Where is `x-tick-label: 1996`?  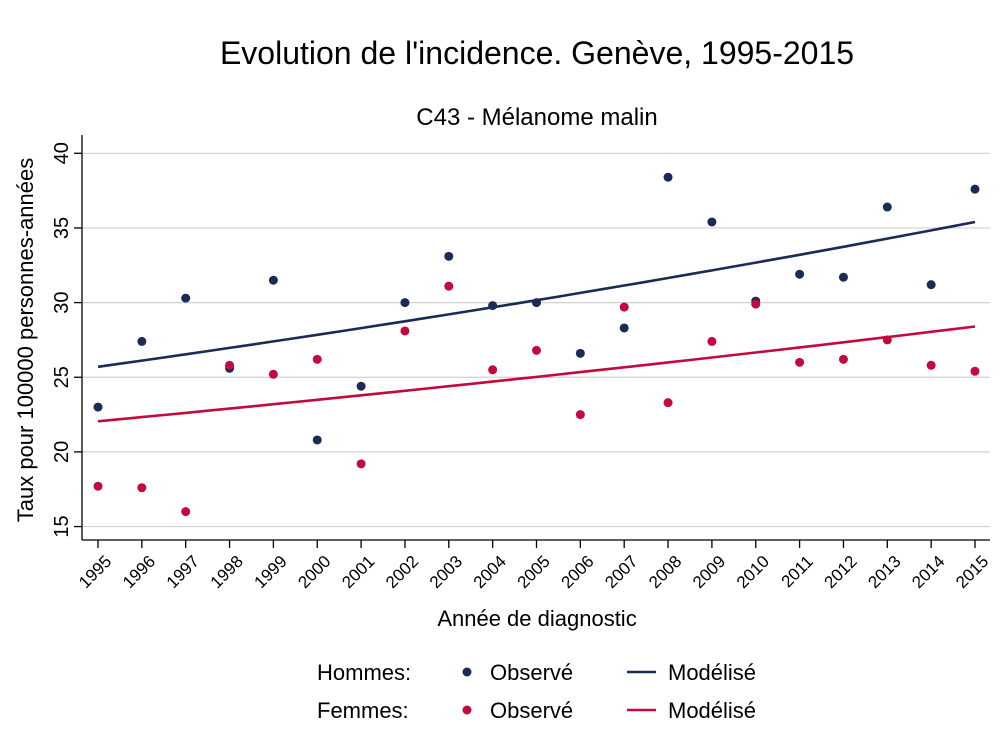
x-tick-label: 1996 is located at coordinates (139, 572).